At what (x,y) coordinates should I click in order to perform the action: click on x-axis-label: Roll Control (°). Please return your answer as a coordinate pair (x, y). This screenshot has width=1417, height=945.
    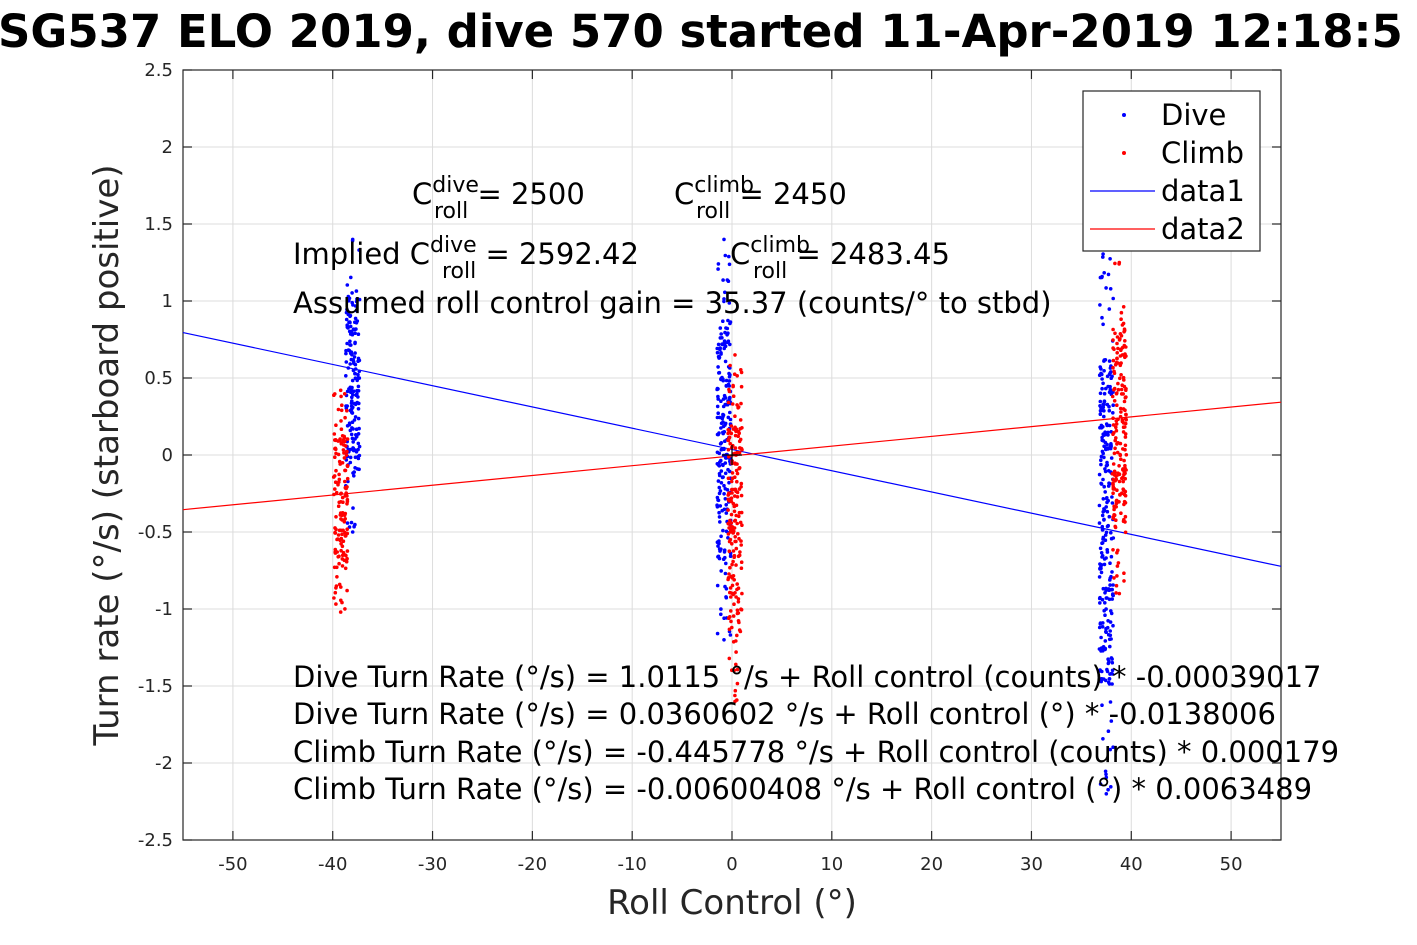
    Looking at the image, I should click on (732, 903).